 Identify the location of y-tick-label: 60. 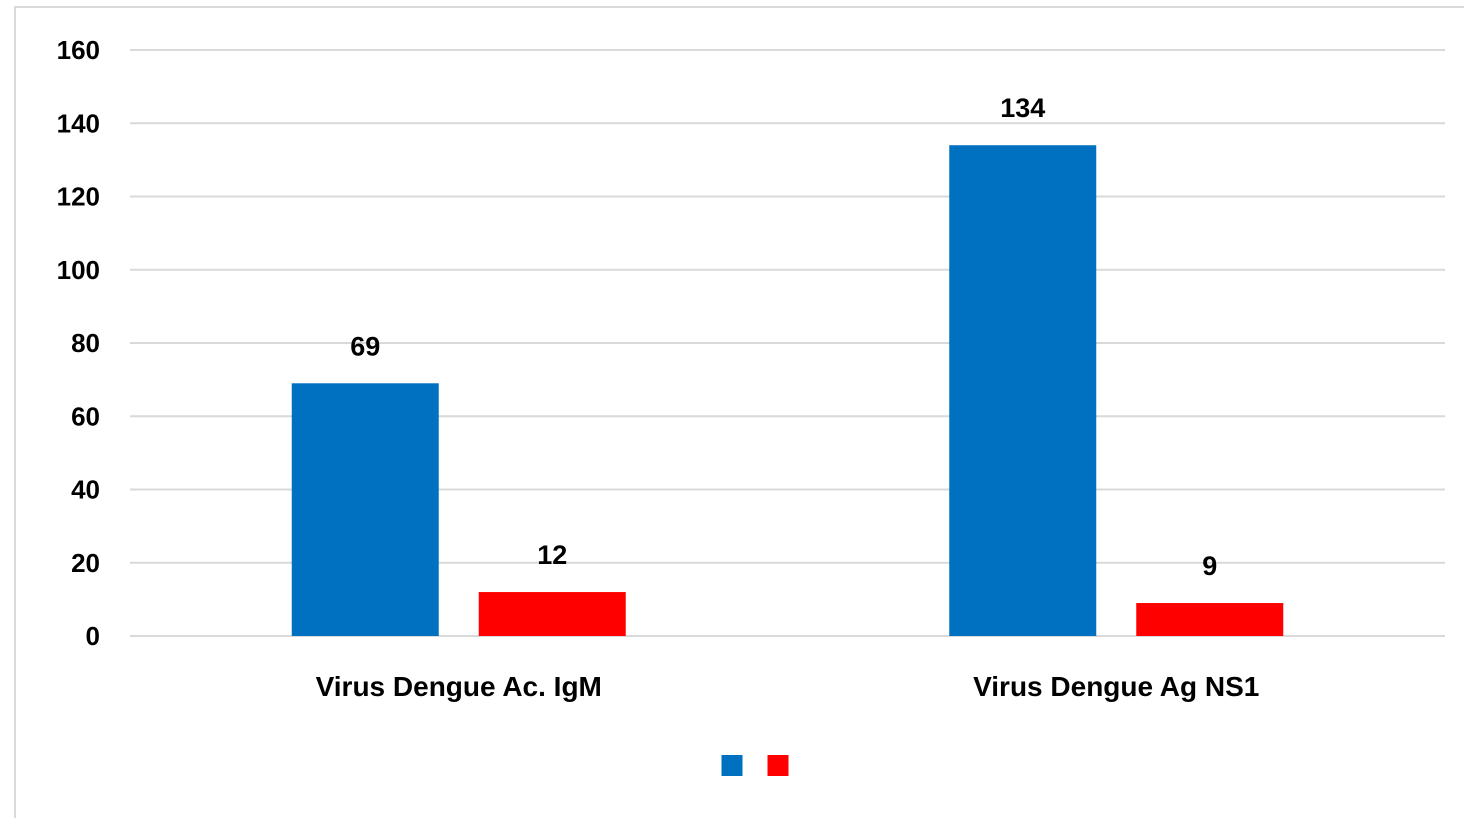
(85, 416).